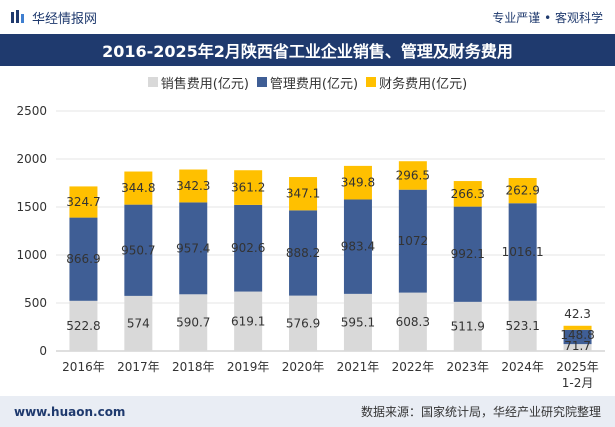  What do you see at coordinates (371, 82) in the screenshot?
I see `legend-swatch-finance` at bounding box center [371, 82].